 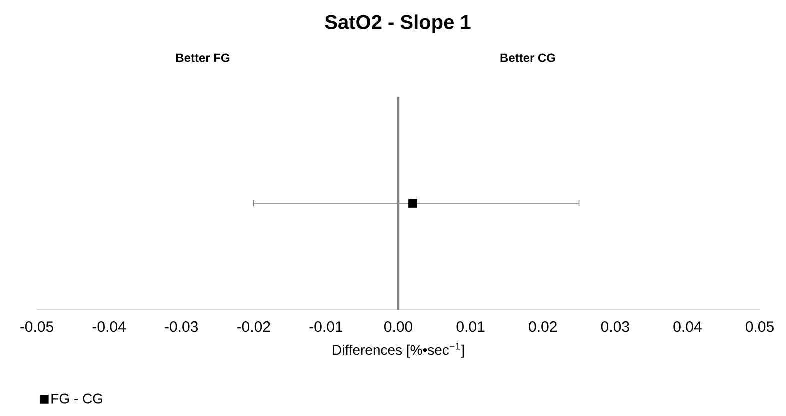 I want to click on x-axis-title: Differences [%•sec$^{−1}$], so click(x=398, y=350).